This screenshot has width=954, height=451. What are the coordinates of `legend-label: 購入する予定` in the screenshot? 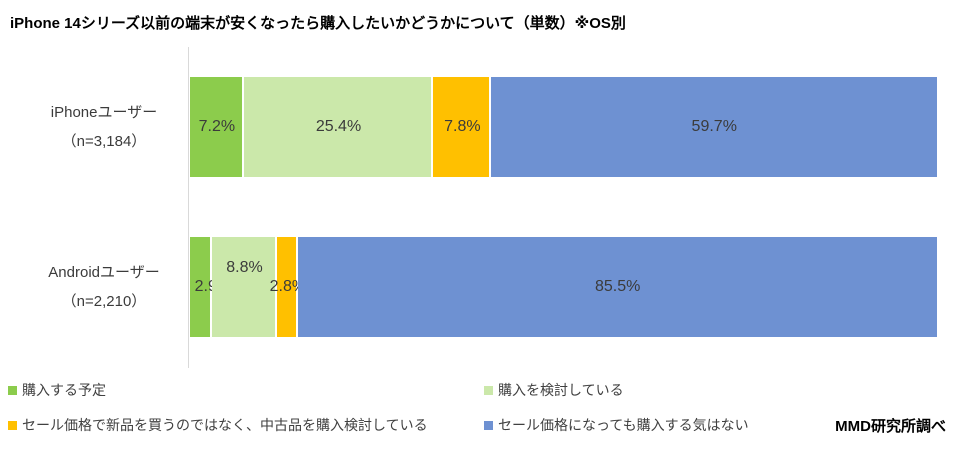 It's located at (64, 390).